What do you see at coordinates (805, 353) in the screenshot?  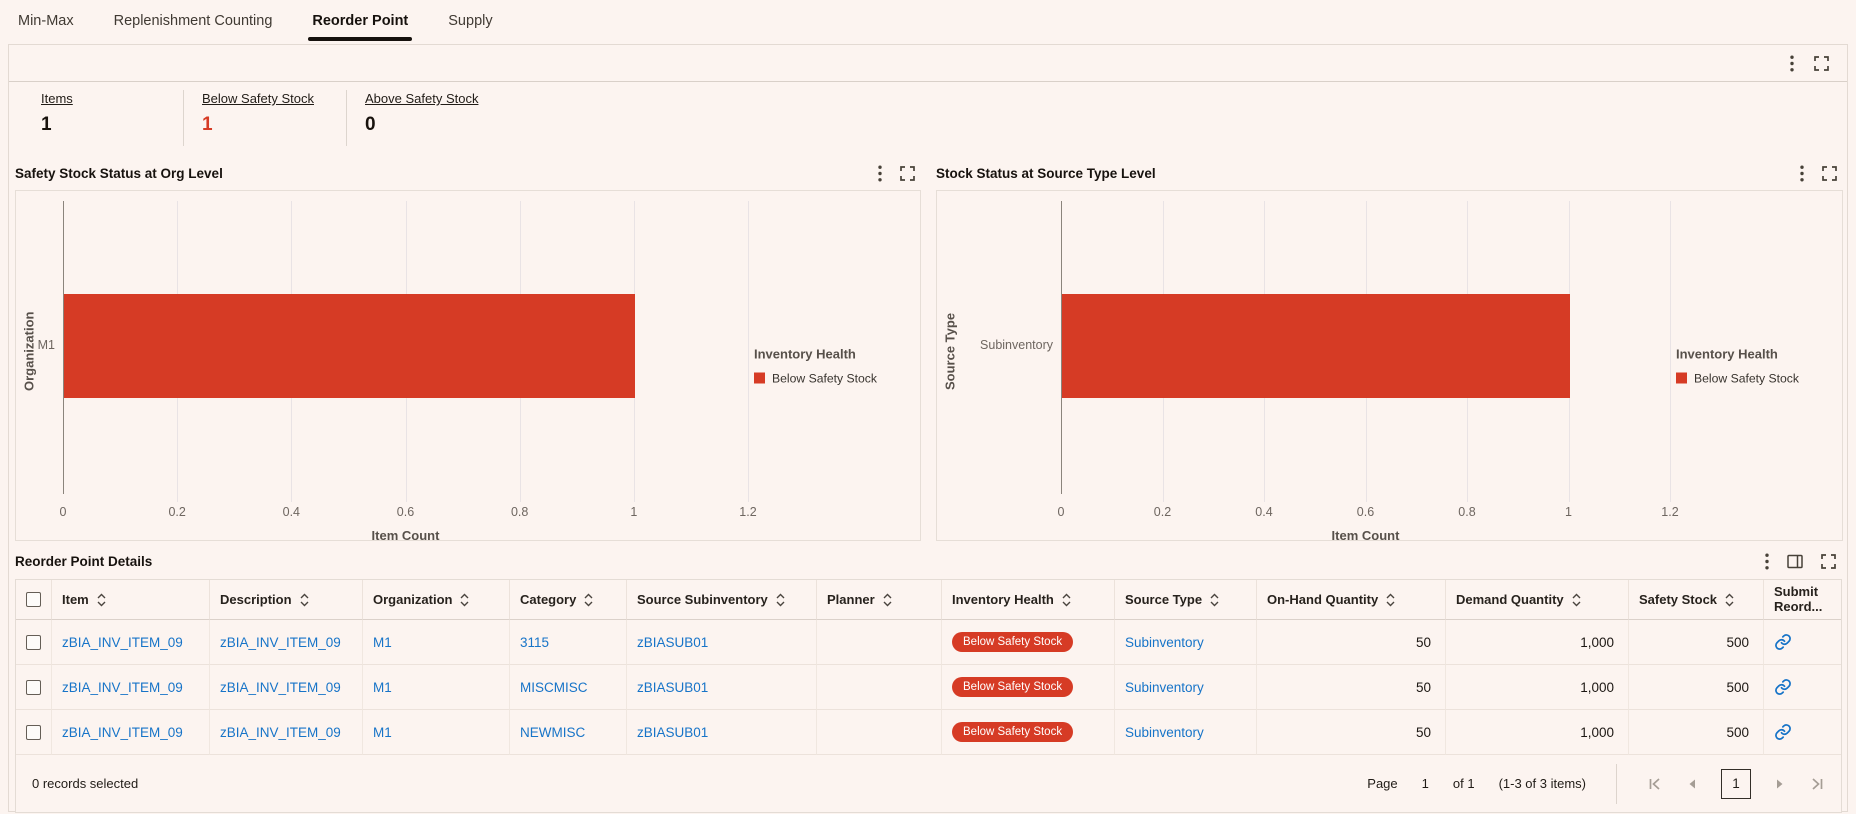 I see `legend-title: Inventory Health` at bounding box center [805, 353].